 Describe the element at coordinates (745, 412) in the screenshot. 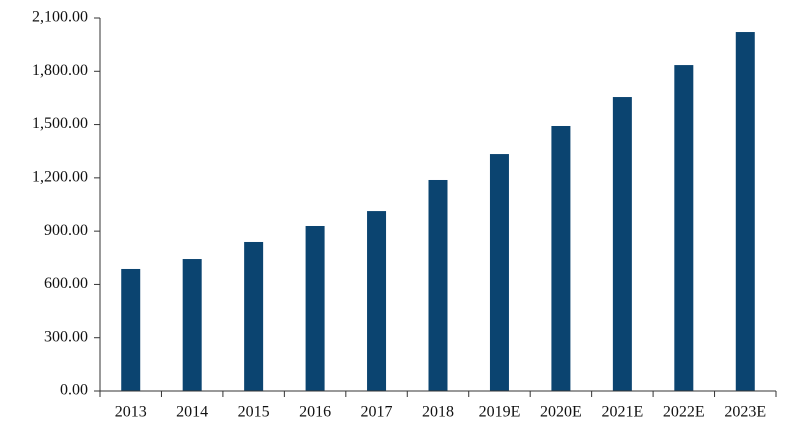

I see `x-tick-label: 2023E` at that location.